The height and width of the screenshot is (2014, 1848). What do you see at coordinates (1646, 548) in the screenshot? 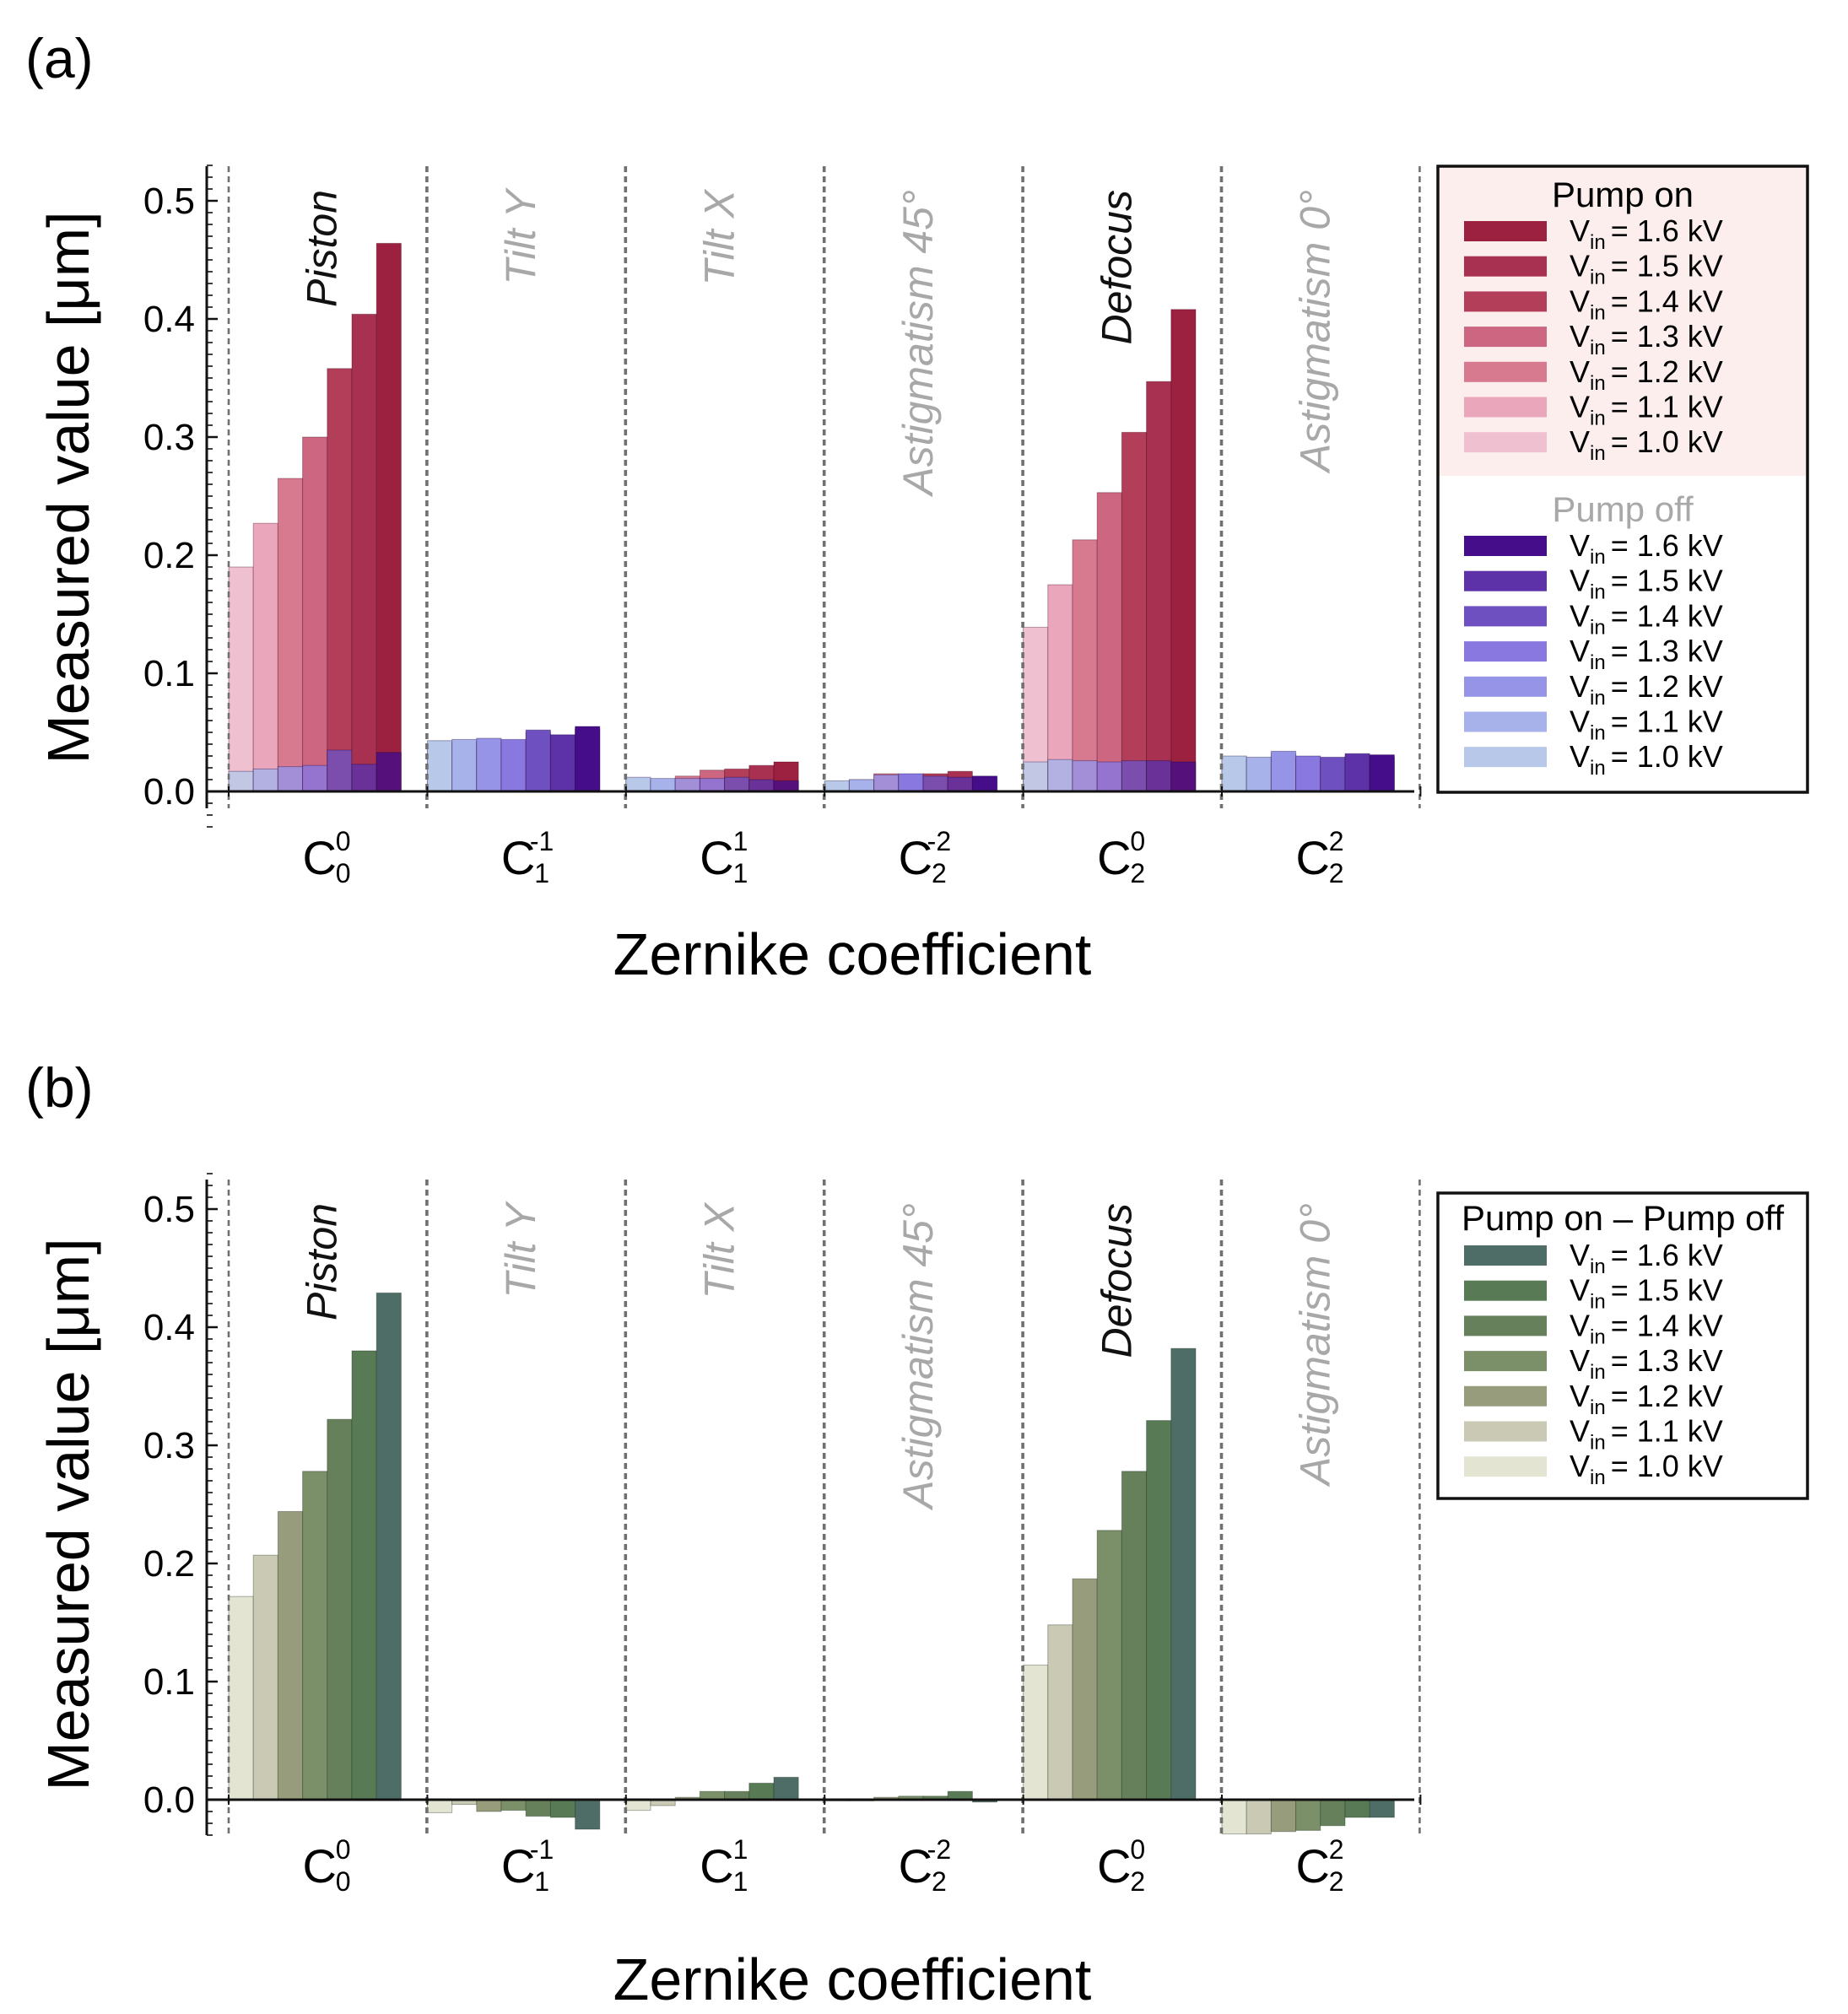
I see `legend-pump-off-item-label: Vin = 1.6 kV` at bounding box center [1646, 548].